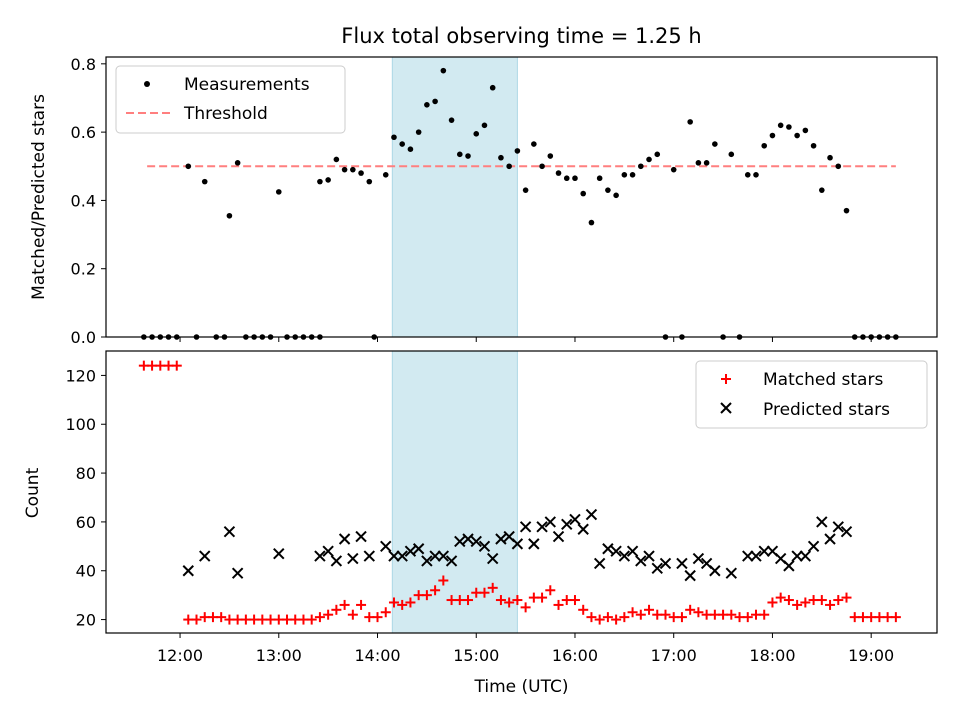 This screenshot has height=720, width=960. What do you see at coordinates (83, 200) in the screenshot?
I see `ratio-y-tick-label: 0.4` at bounding box center [83, 200].